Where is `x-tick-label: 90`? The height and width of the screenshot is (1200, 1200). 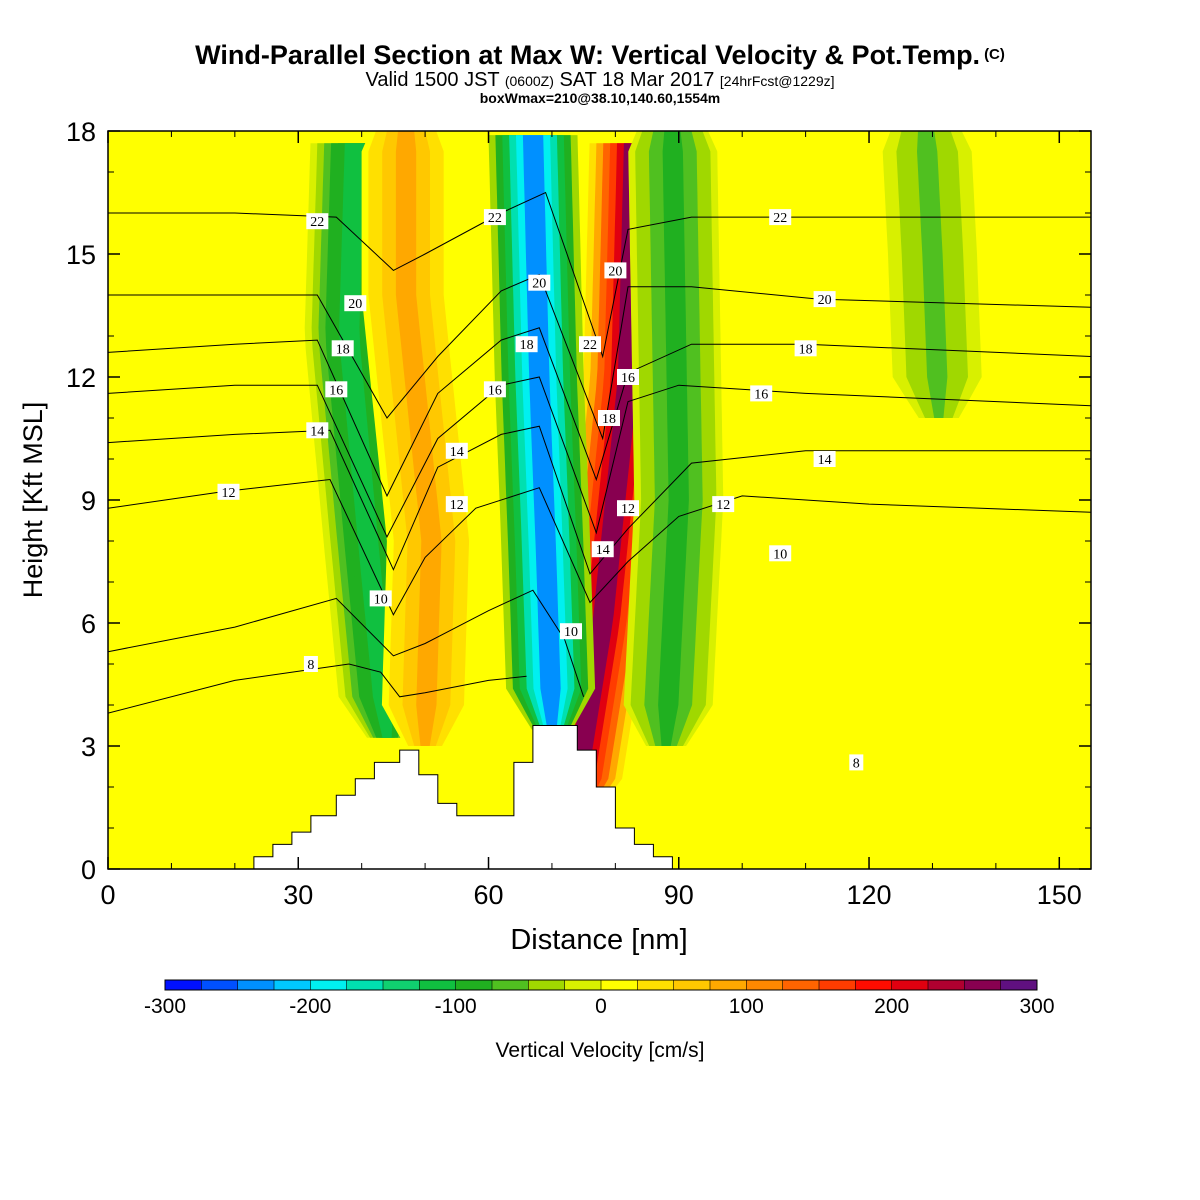 x-tick-label: 90 is located at coordinates (679, 895).